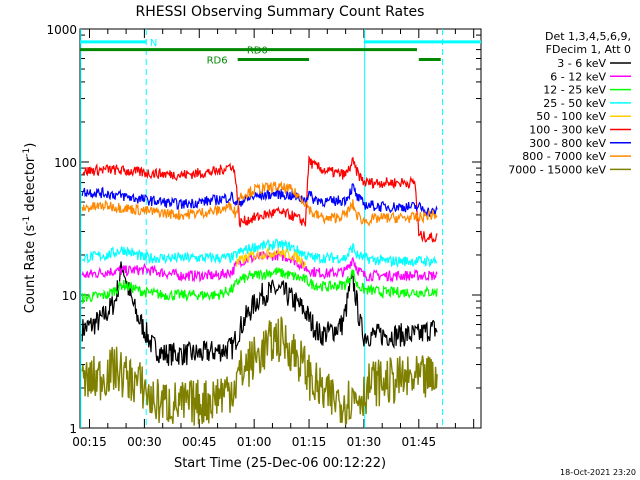  What do you see at coordinates (217, 60) in the screenshot?
I see `state-bar-label: RD6` at bounding box center [217, 60].